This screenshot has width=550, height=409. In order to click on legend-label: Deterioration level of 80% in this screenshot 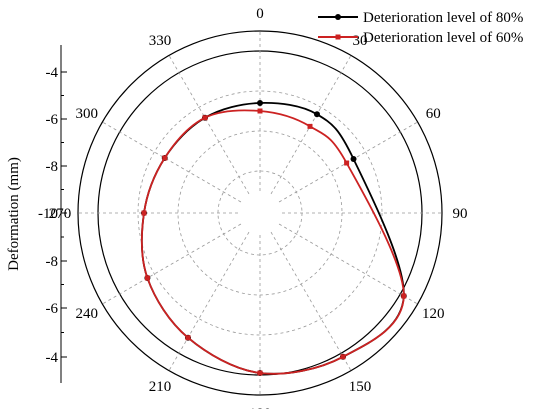, I will do `click(443, 18)`.